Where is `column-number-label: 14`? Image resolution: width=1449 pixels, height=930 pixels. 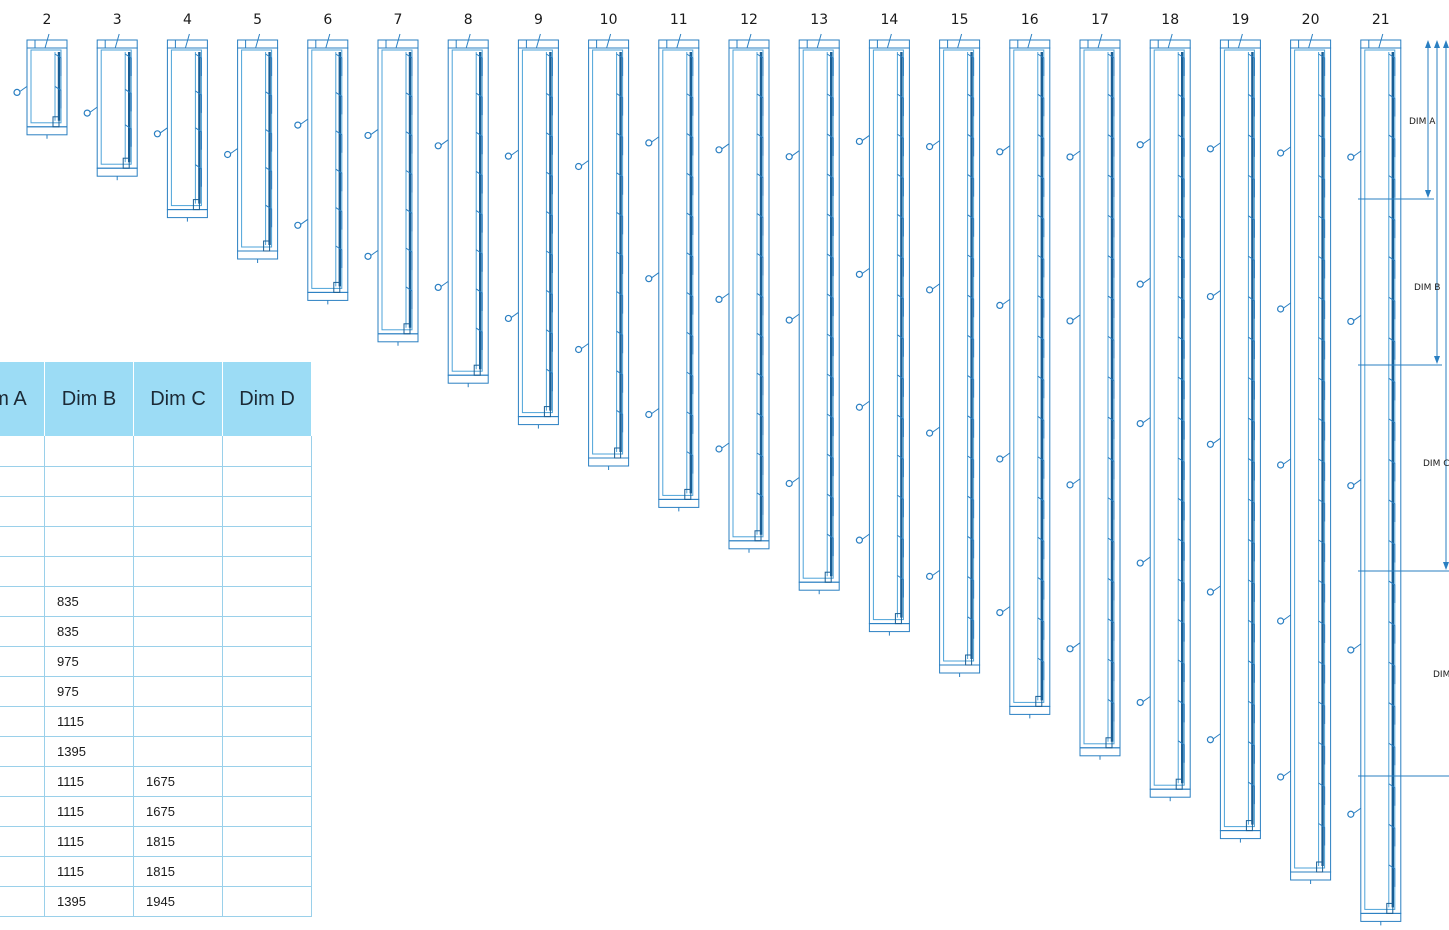
column-number-label: 14 is located at coordinates (889, 20).